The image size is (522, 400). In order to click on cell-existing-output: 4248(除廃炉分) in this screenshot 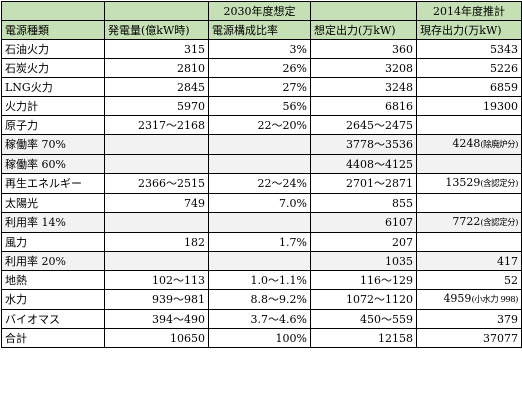, I will do `click(469, 144)`.